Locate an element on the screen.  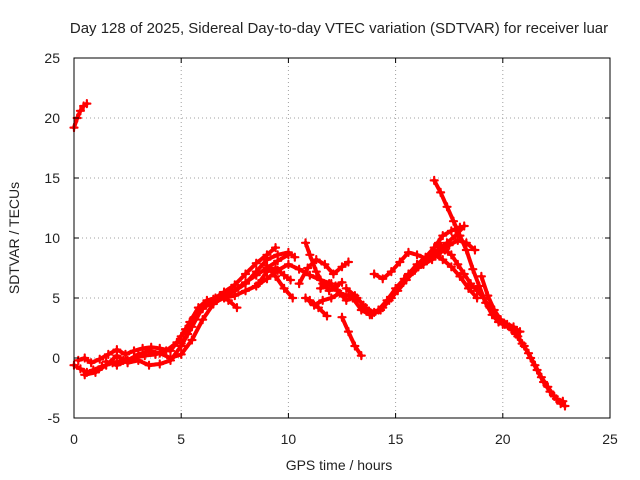
y-tick-label: 0 is located at coordinates (56, 358).